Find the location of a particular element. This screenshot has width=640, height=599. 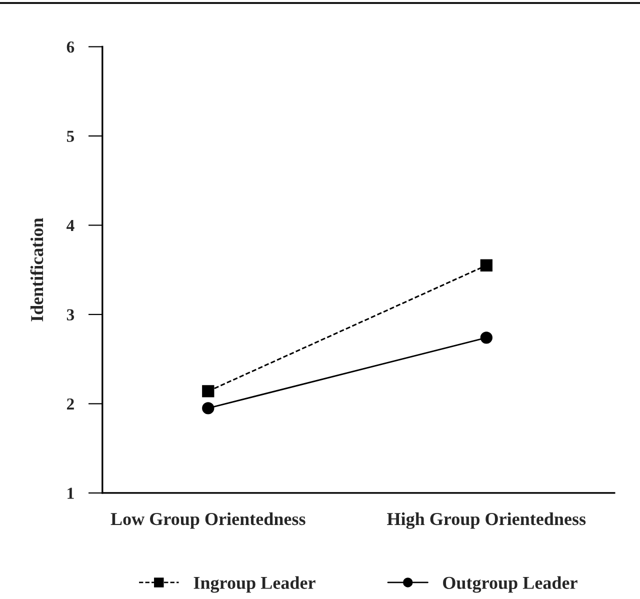

legend-label: Outgroup Leader is located at coordinates (510, 584).